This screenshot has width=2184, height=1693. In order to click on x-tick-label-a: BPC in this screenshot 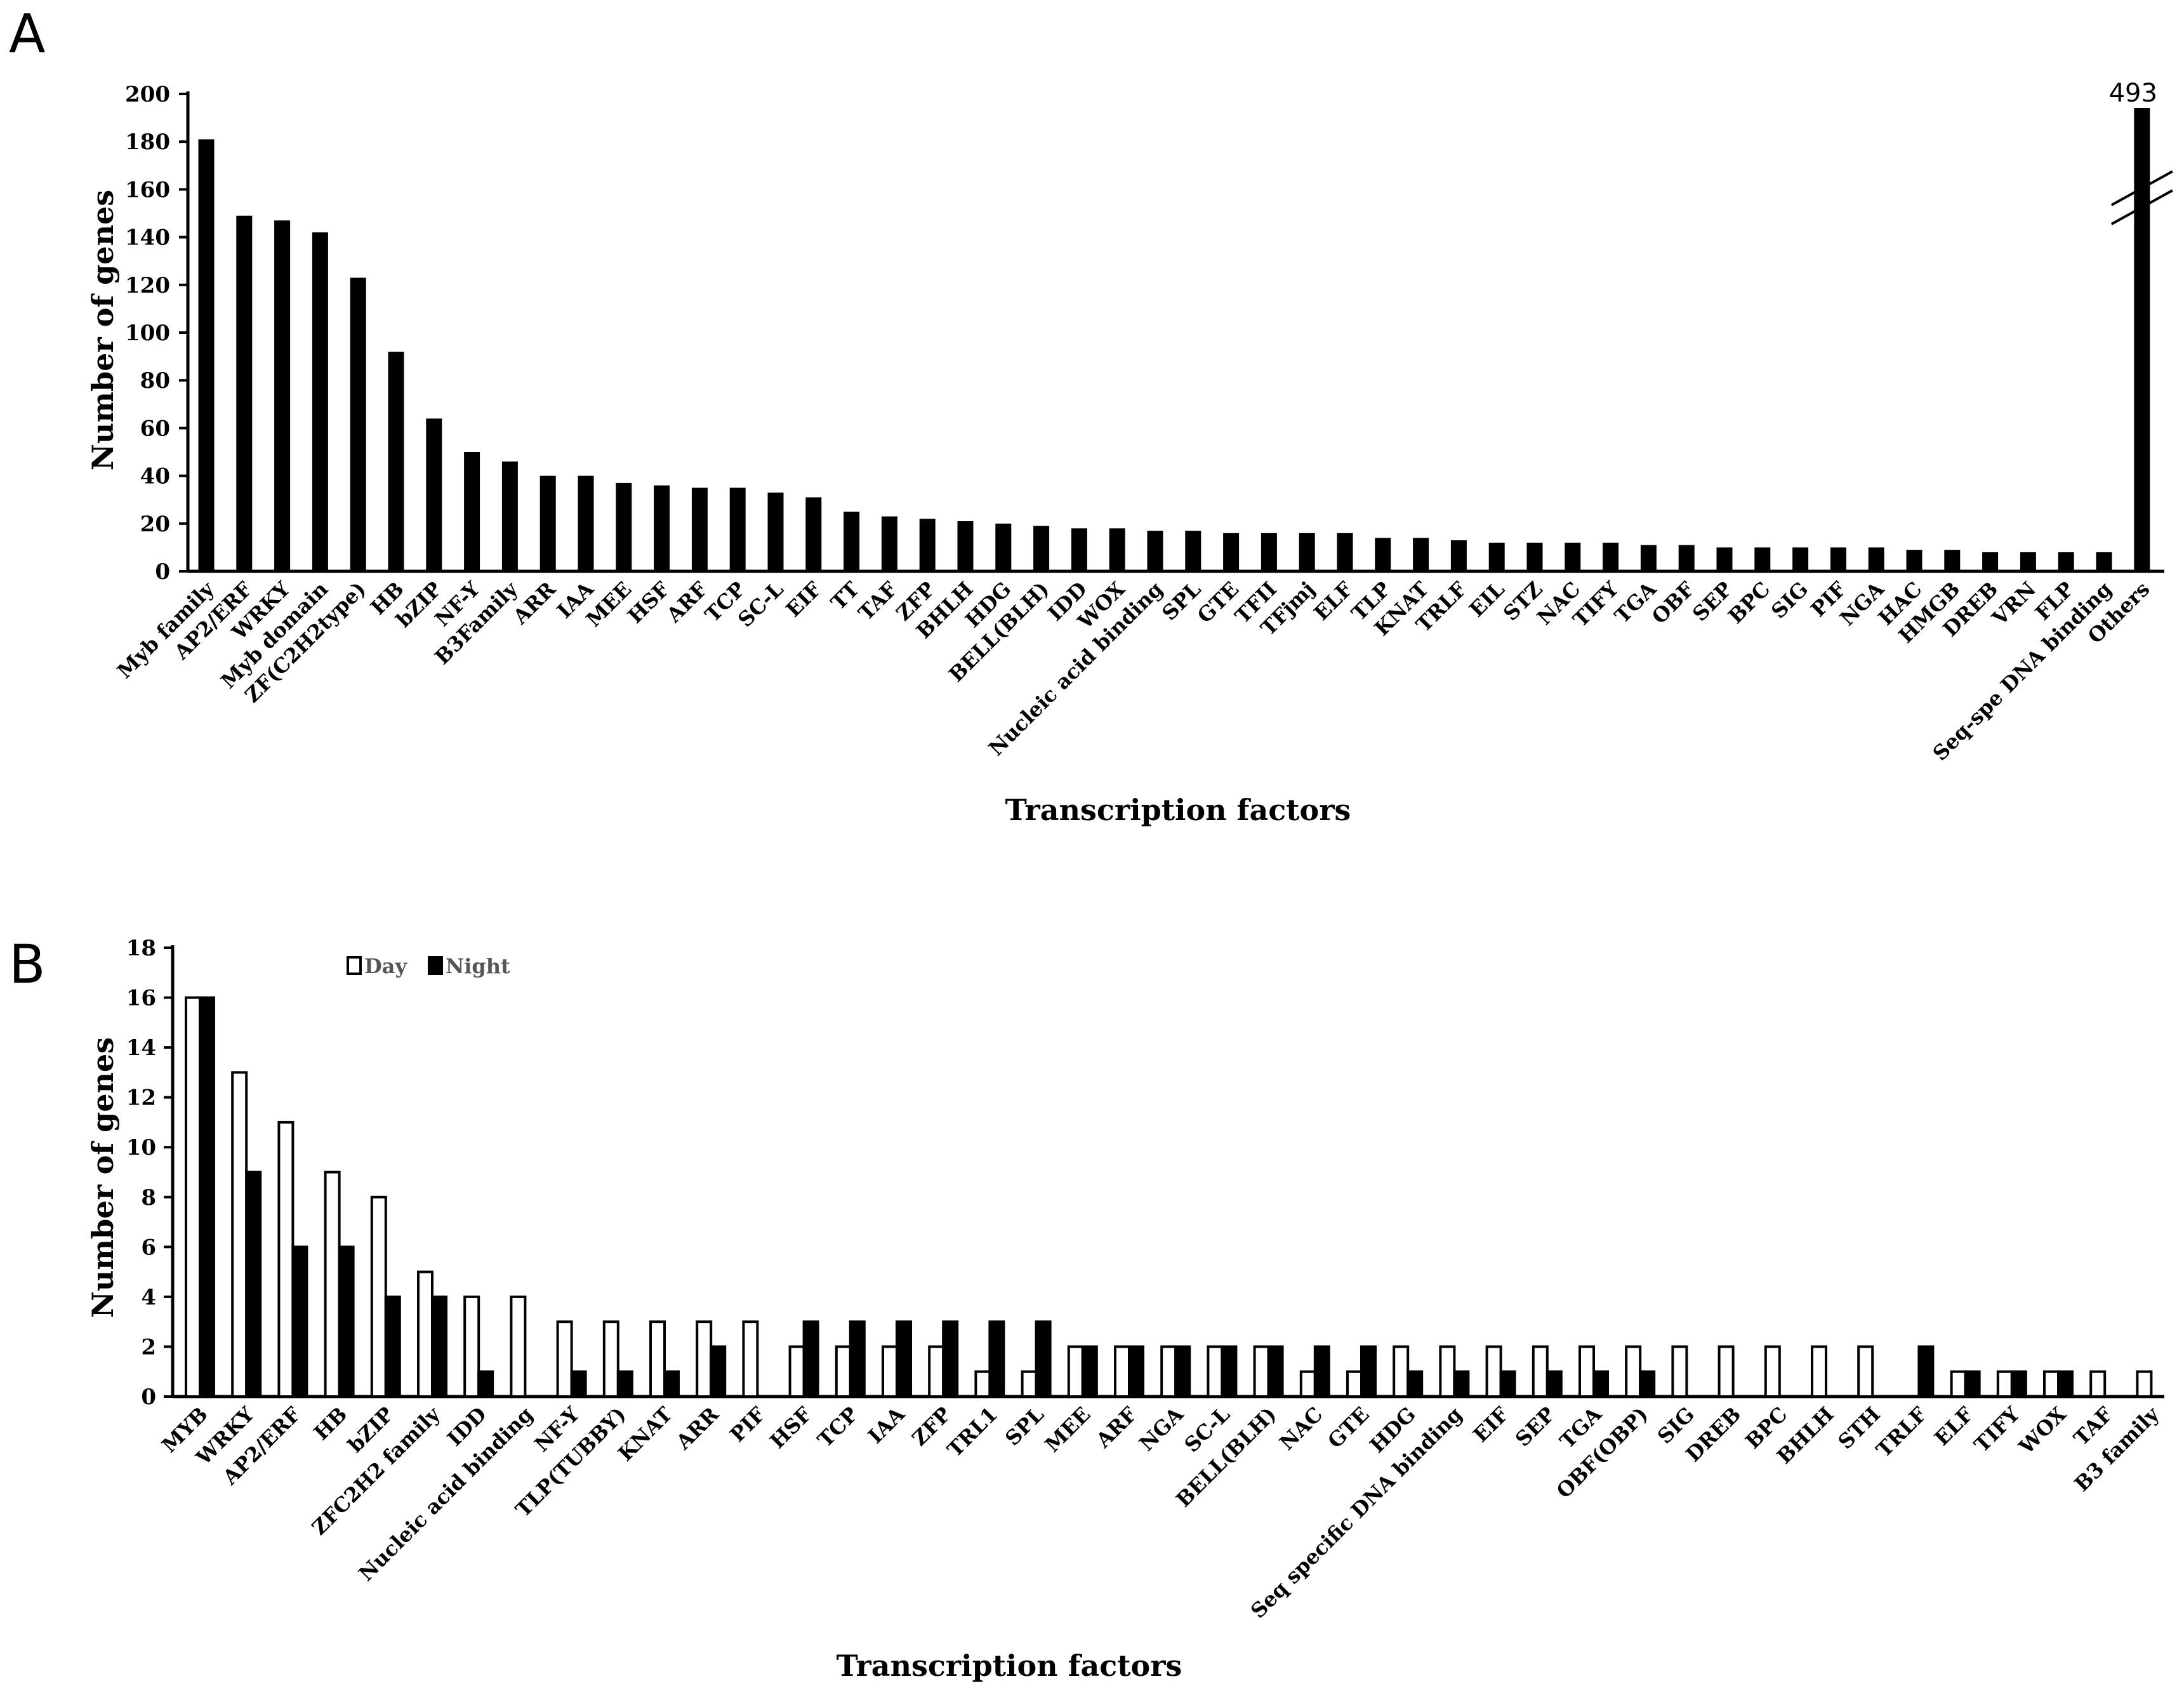, I will do `click(1749, 602)`.